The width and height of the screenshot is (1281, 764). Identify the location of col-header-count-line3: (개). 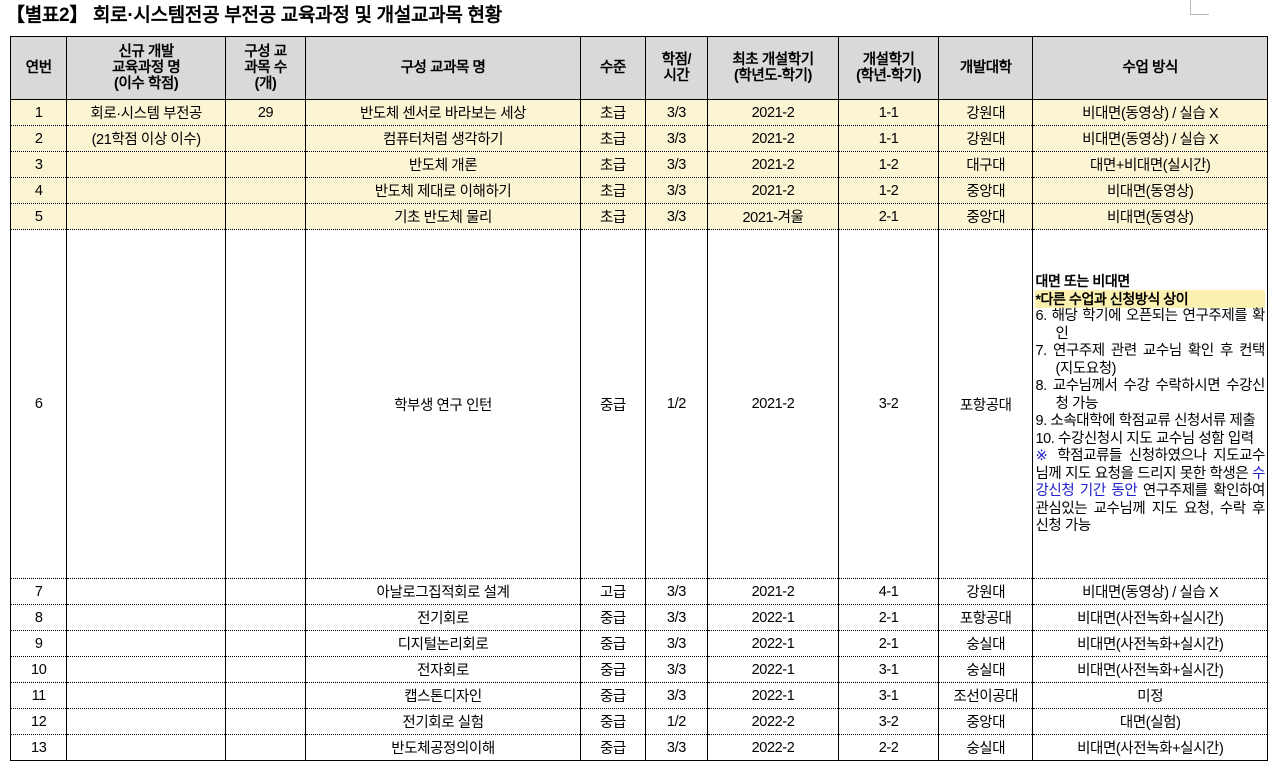
(265, 84).